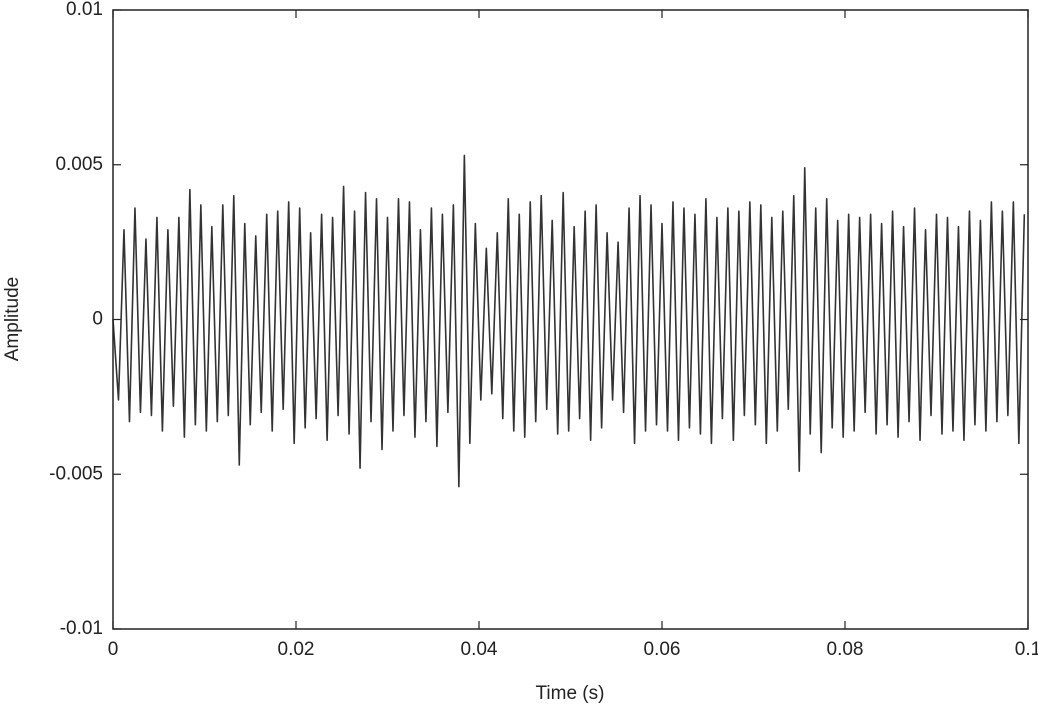 The width and height of the screenshot is (1038, 712). What do you see at coordinates (296, 649) in the screenshot?
I see `x-tick-label: 0.02` at bounding box center [296, 649].